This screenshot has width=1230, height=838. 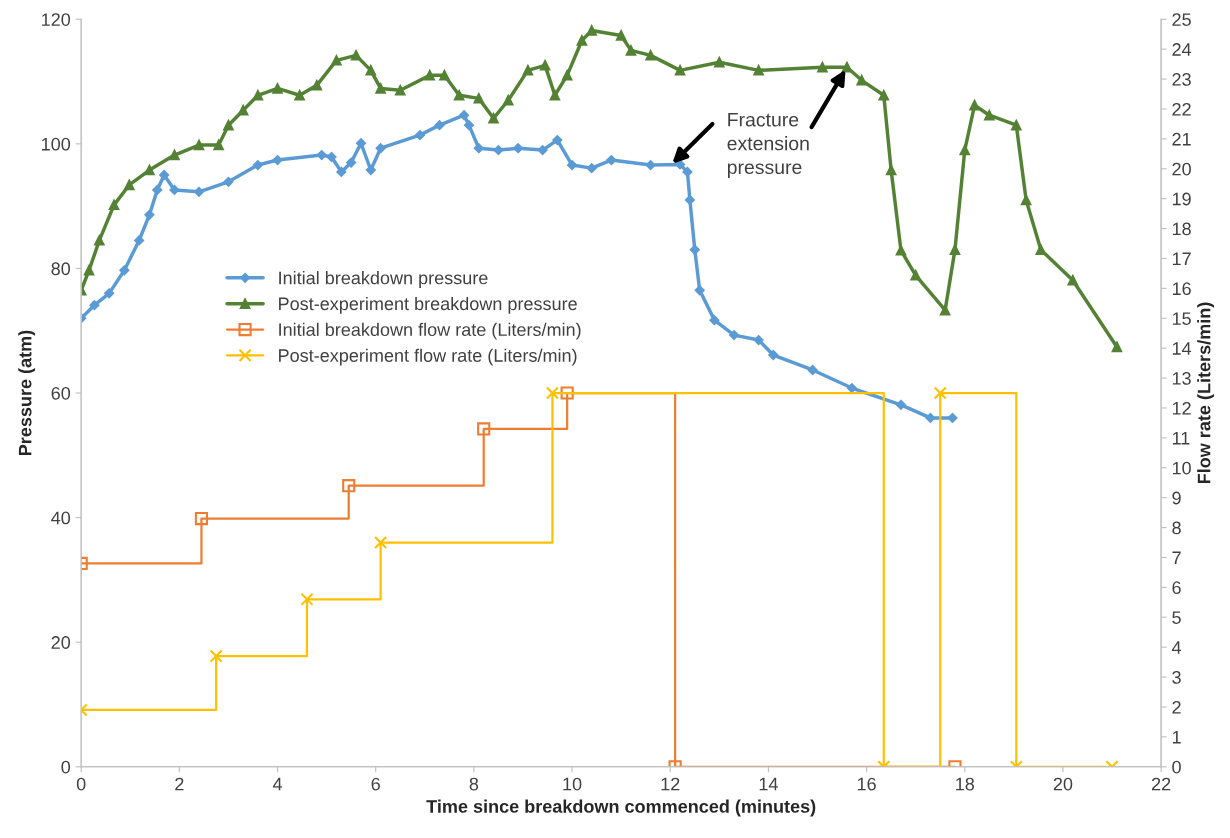 I want to click on y2-tick-label: 23, so click(x=1181, y=79).